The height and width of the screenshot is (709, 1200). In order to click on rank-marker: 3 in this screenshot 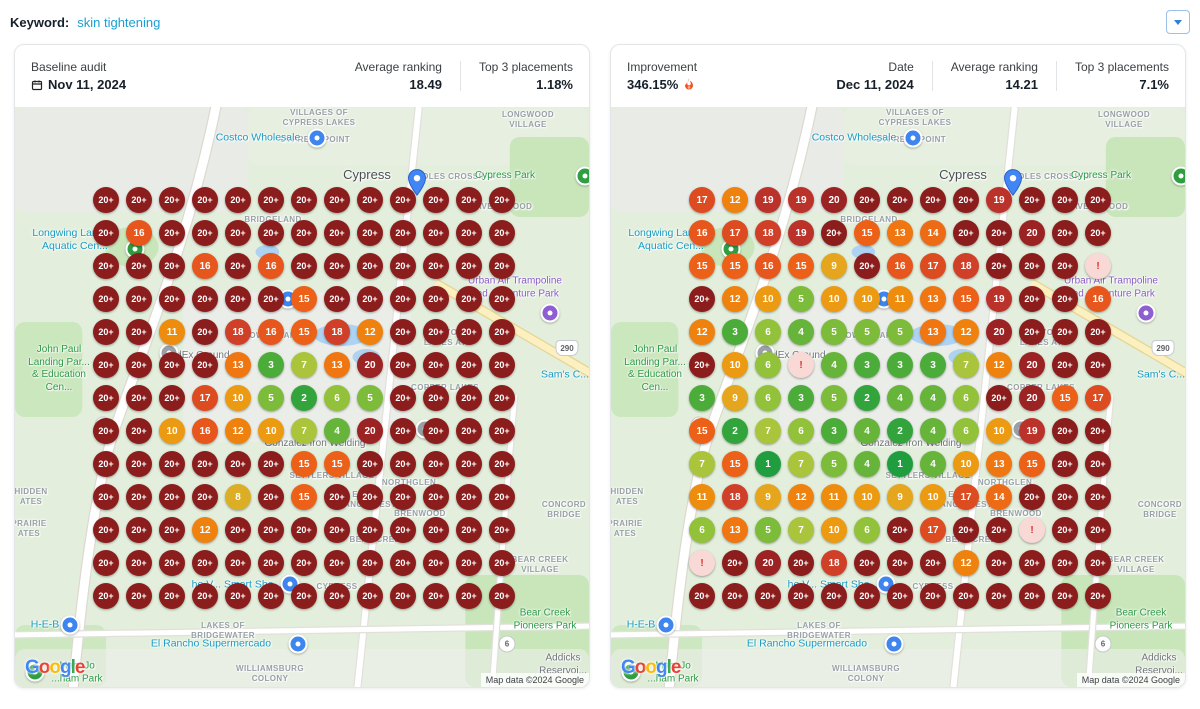, I will do `click(834, 431)`.